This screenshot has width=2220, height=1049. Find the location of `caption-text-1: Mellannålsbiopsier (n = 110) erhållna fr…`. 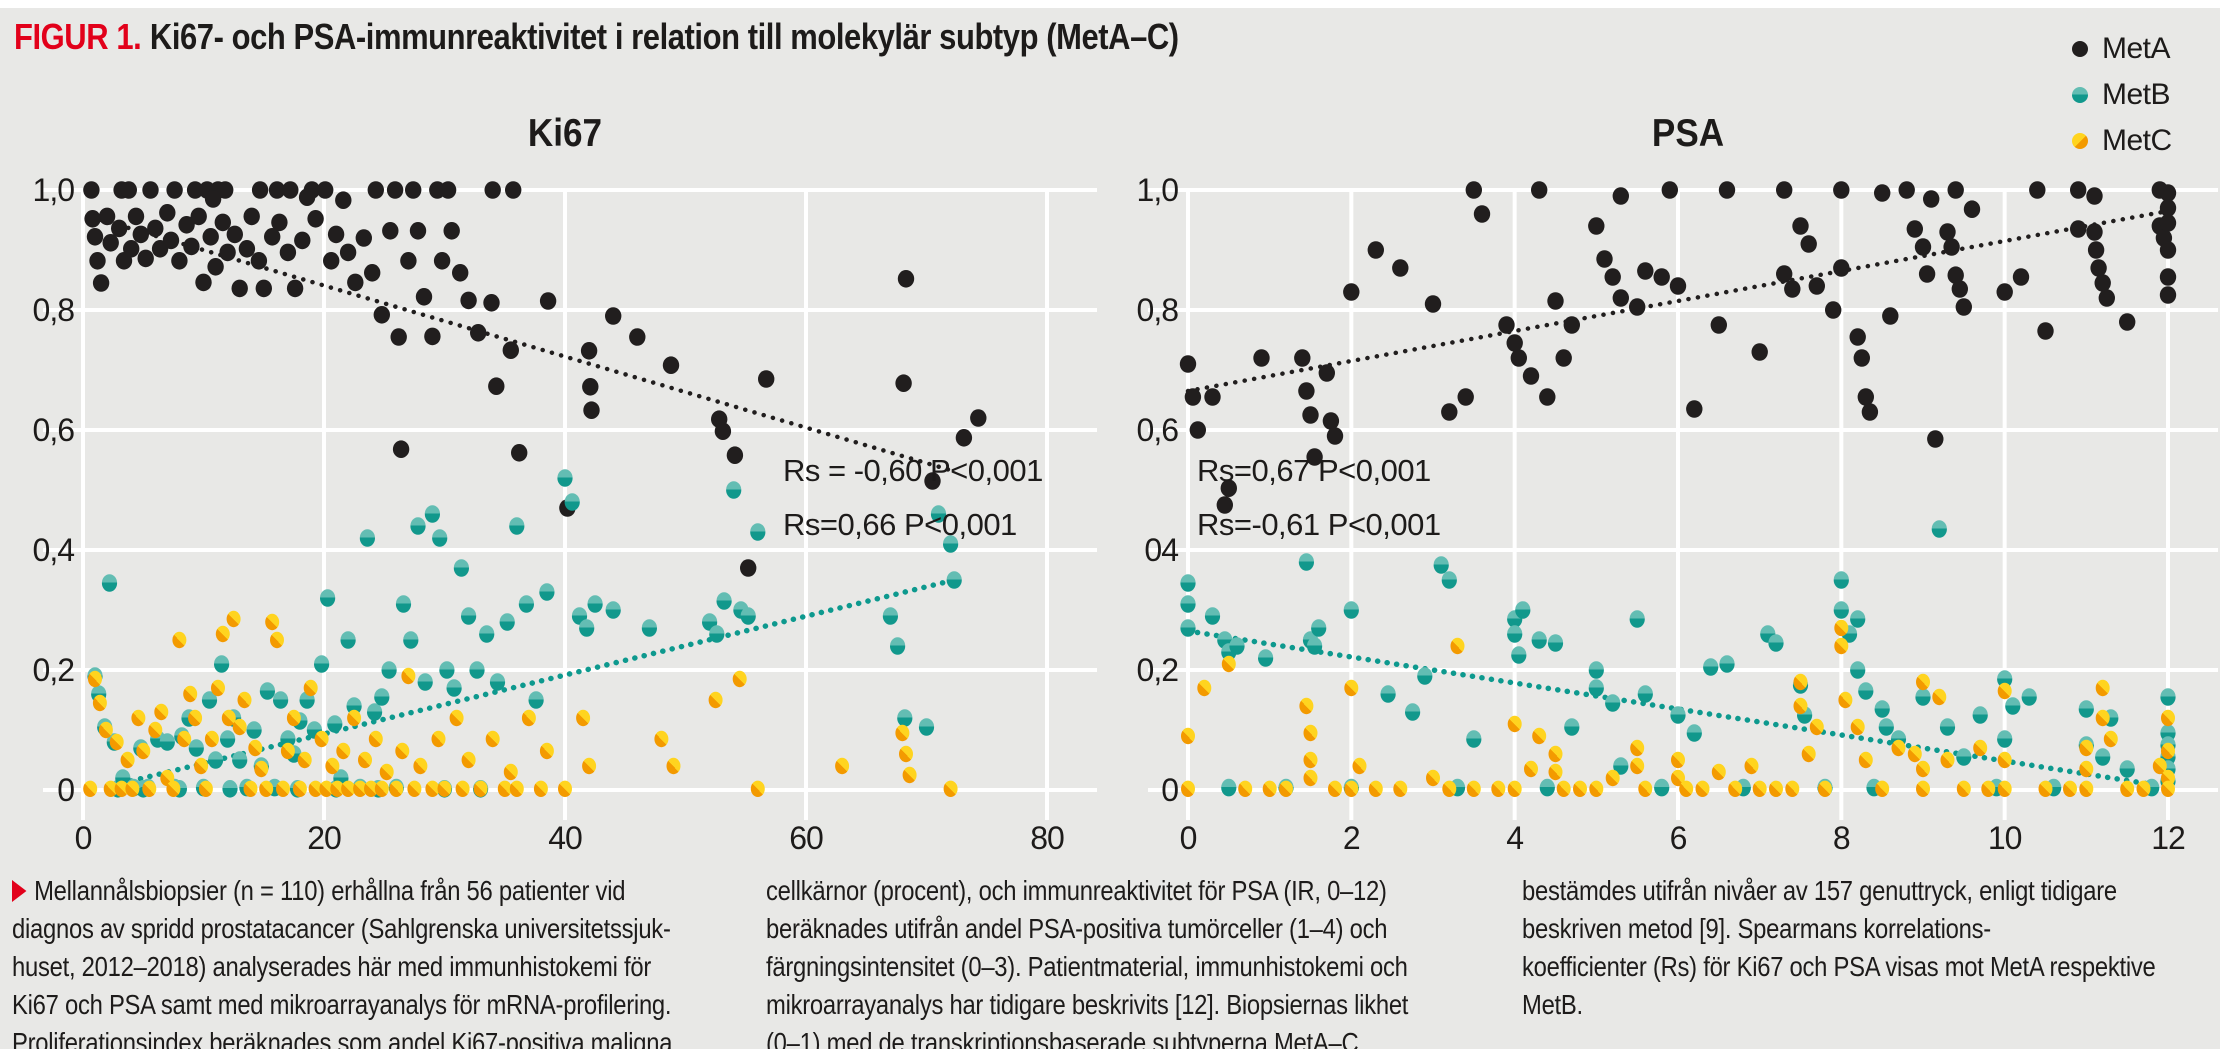

caption-text-1: Mellannålsbiopsier (n = 110) erhållna fr… is located at coordinates (342, 962).